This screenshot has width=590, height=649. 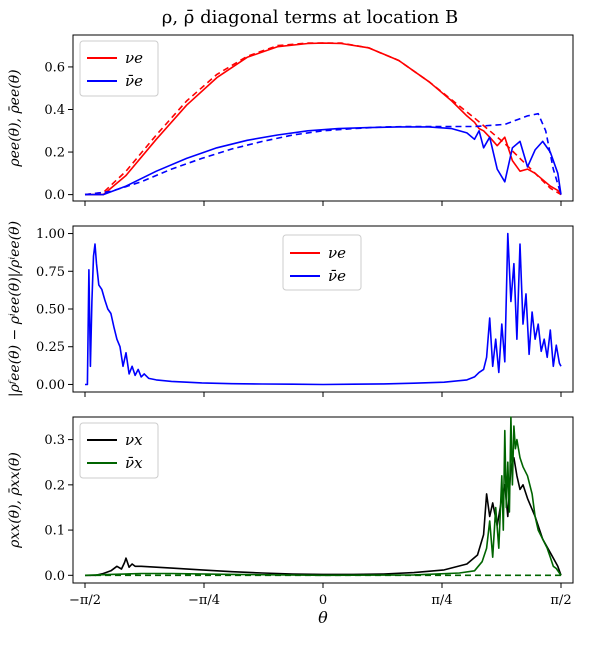 I want to click on y-tick-label: 0.3, so click(x=54, y=440).